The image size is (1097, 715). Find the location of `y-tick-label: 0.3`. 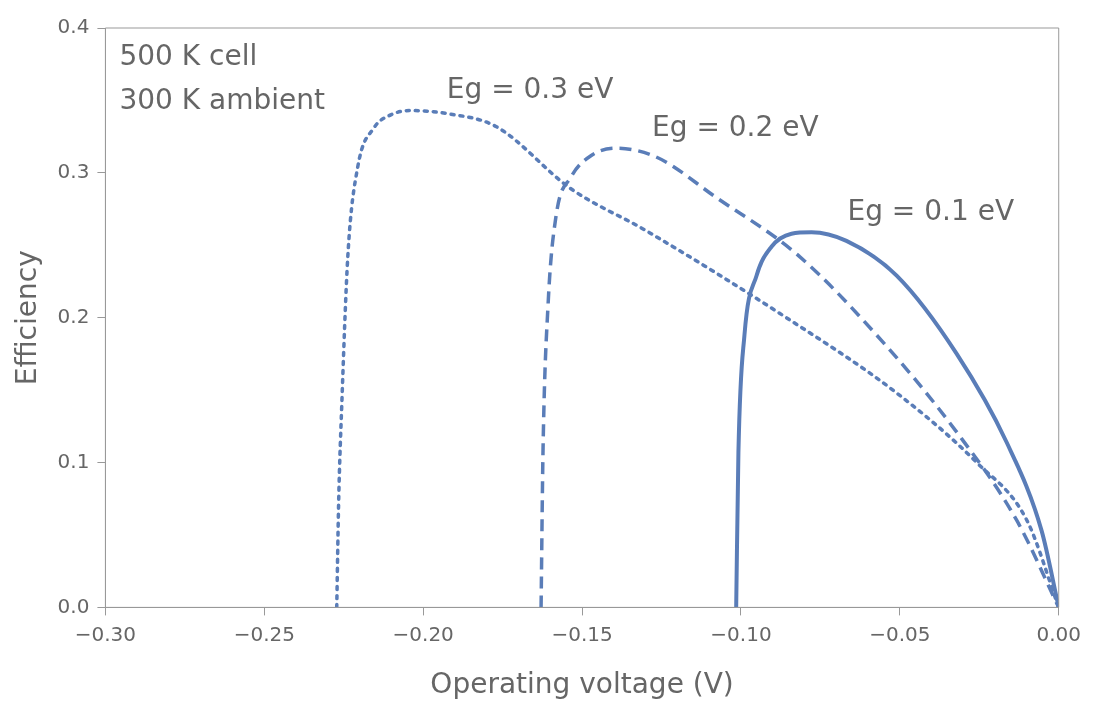

y-tick-label: 0.3 is located at coordinates (73, 171).